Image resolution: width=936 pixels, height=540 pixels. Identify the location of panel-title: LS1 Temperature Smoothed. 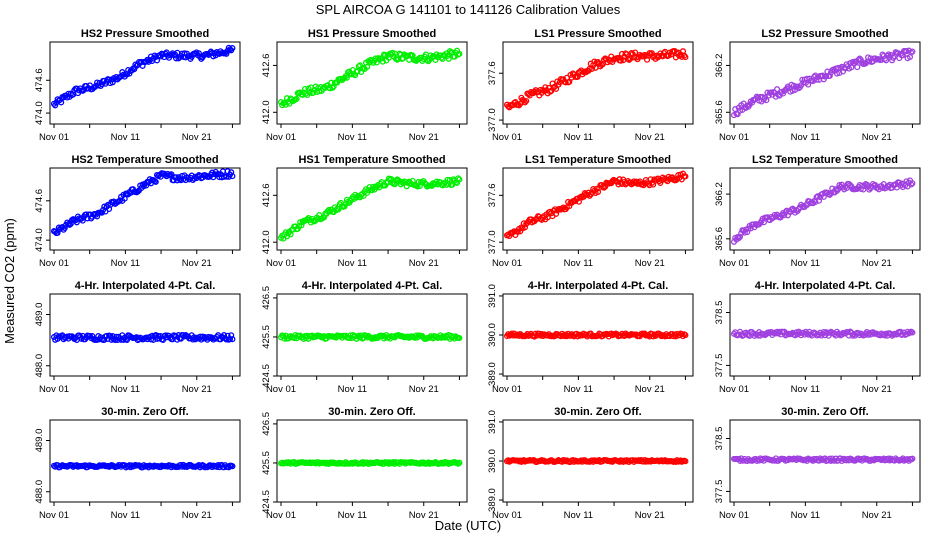
(598, 160).